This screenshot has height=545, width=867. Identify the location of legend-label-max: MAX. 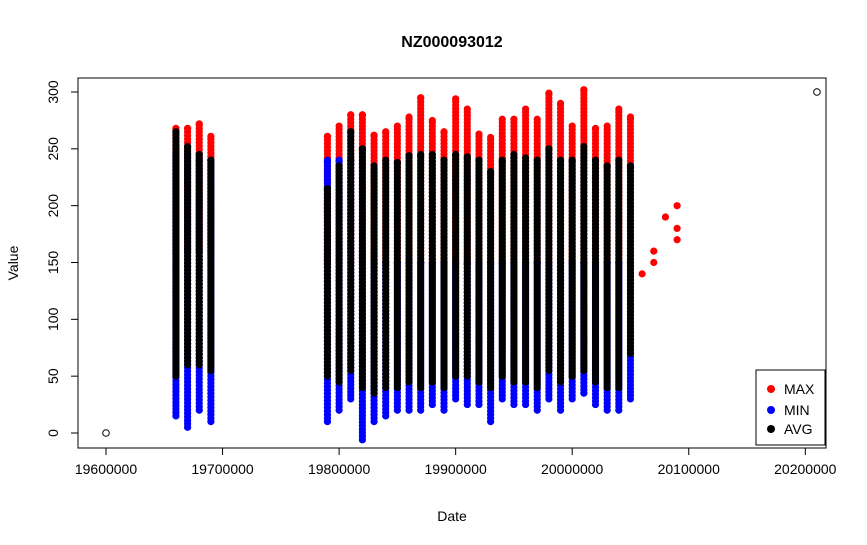
(799, 389).